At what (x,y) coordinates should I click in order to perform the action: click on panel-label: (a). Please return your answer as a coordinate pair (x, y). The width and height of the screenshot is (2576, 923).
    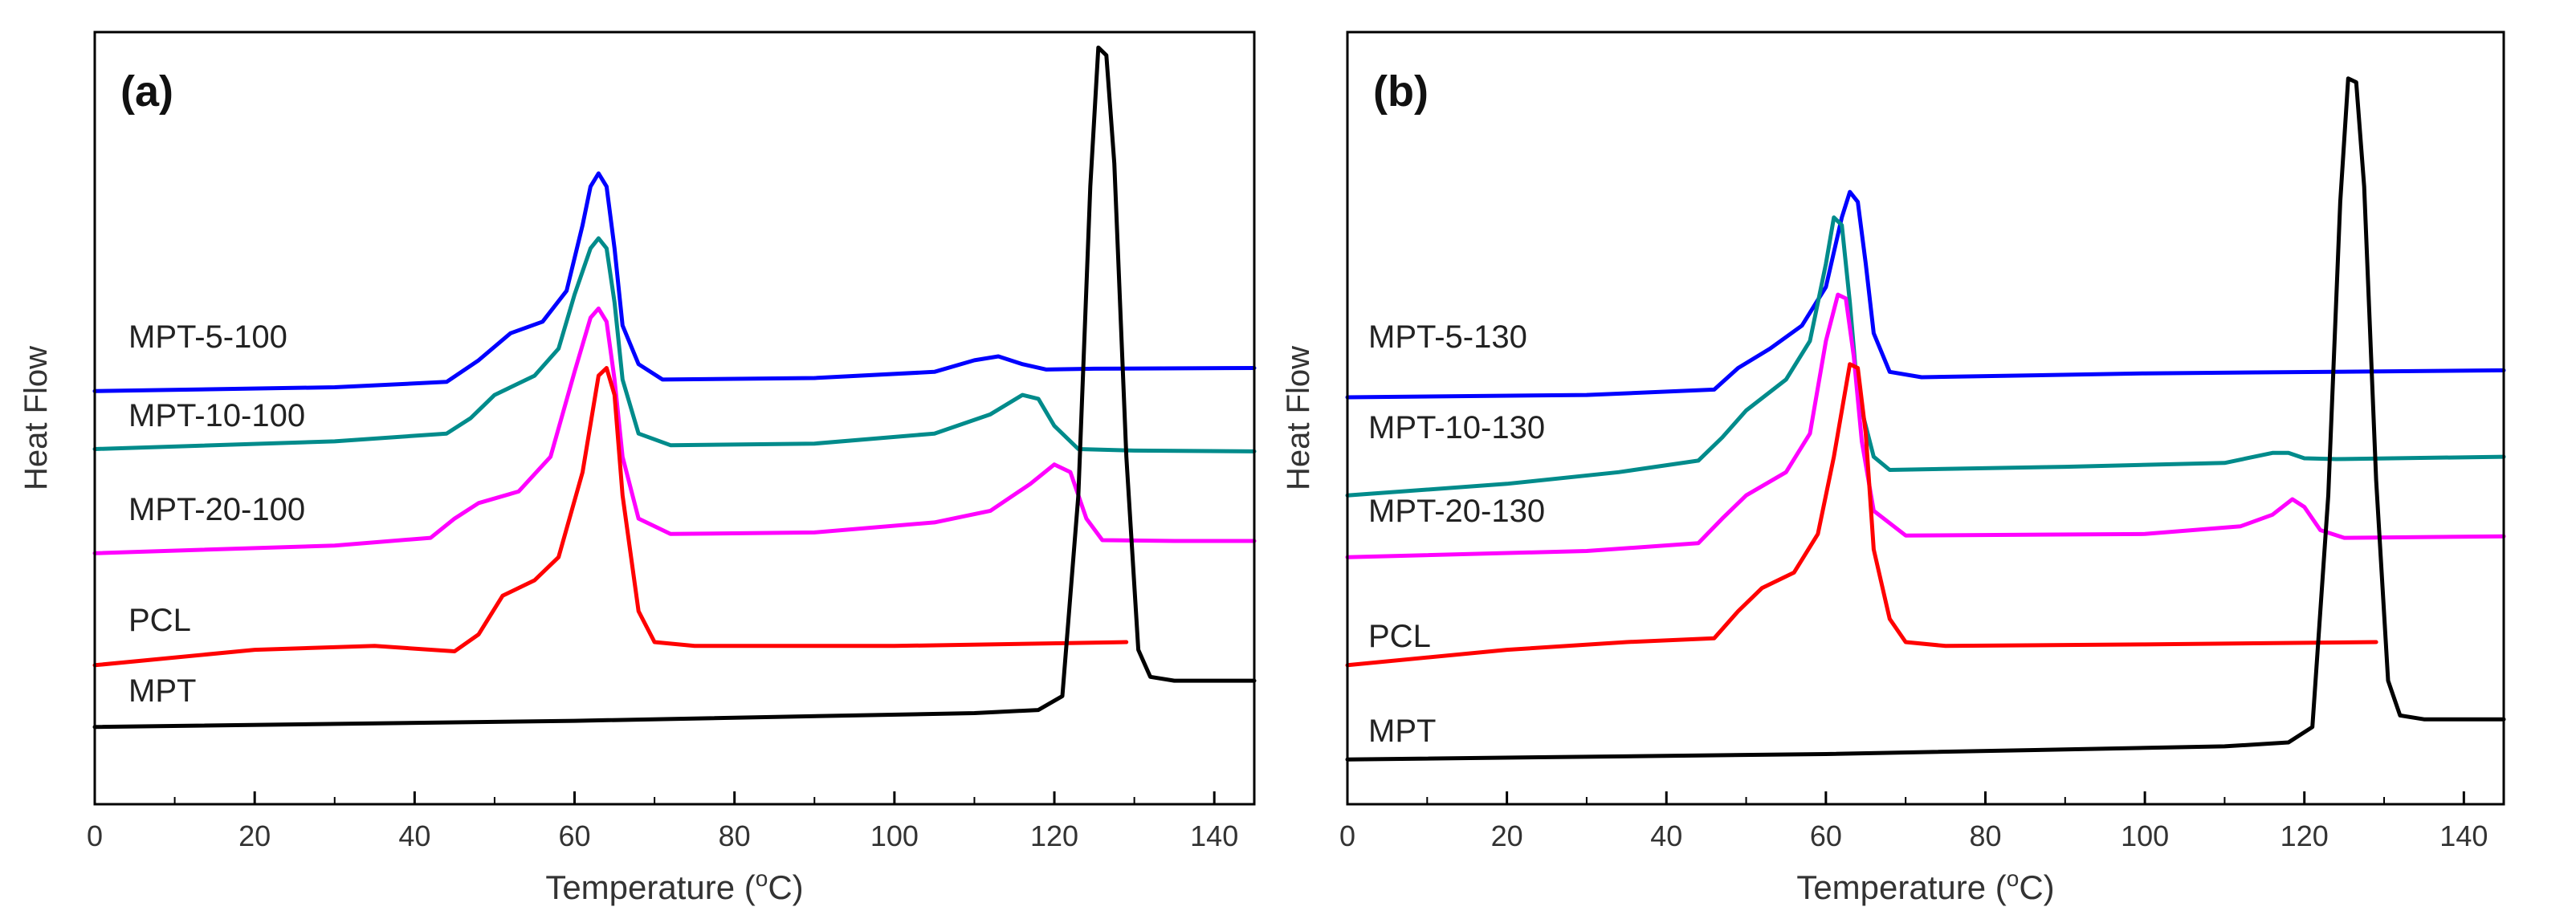
    Looking at the image, I should click on (146, 91).